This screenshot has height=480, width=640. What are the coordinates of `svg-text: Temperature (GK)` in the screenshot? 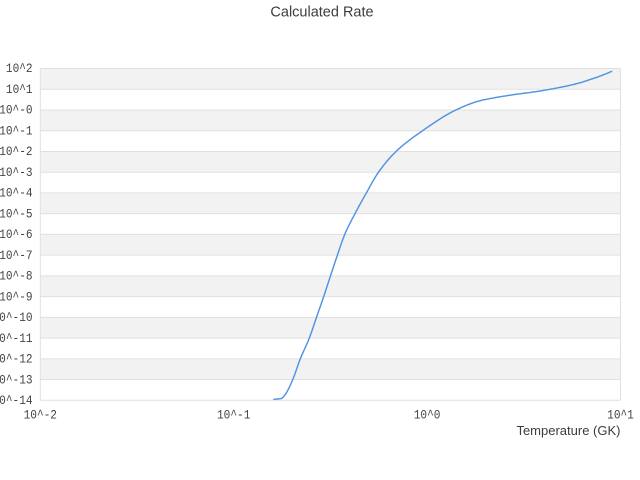 It's located at (568, 430).